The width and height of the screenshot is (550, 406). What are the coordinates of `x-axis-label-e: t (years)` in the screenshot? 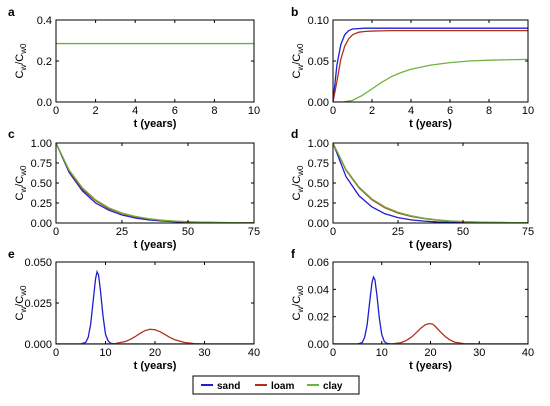 It's located at (155, 366).